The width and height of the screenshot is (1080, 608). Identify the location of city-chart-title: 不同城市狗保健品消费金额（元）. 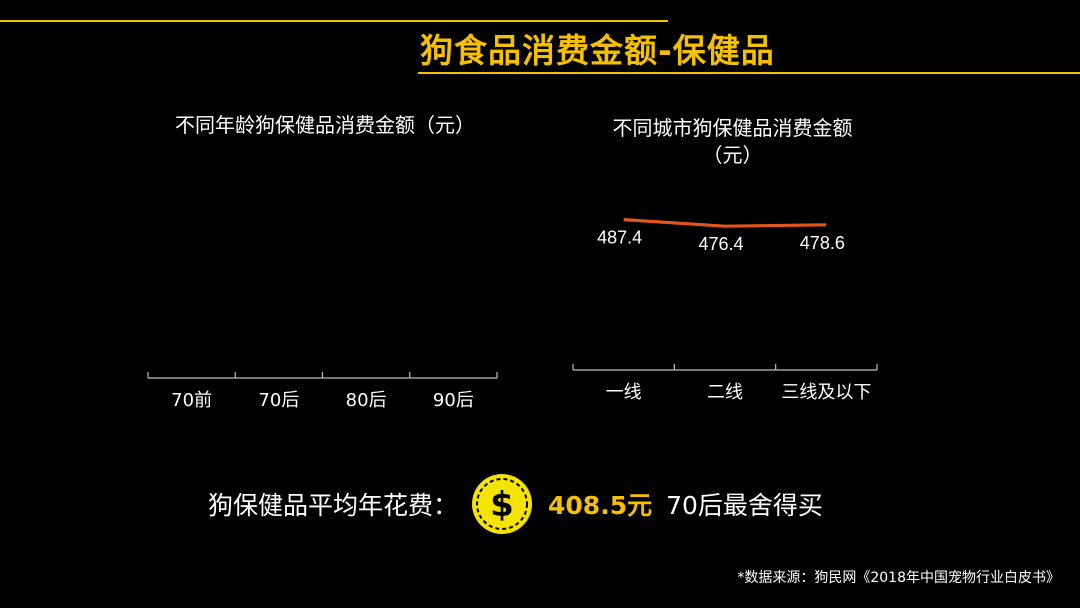
(732, 141).